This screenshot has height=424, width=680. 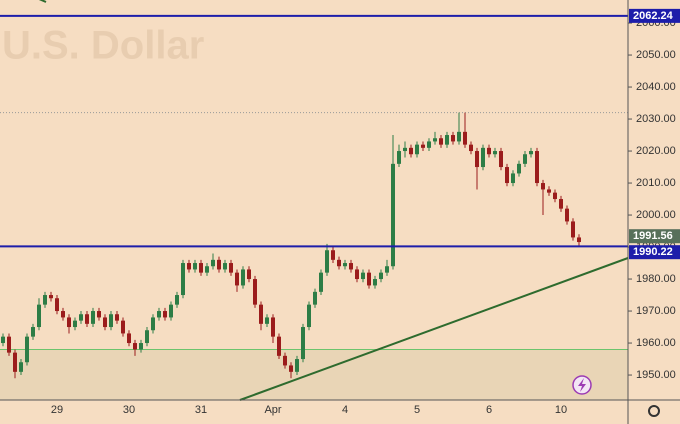 I want to click on gear, so click(x=654, y=411).